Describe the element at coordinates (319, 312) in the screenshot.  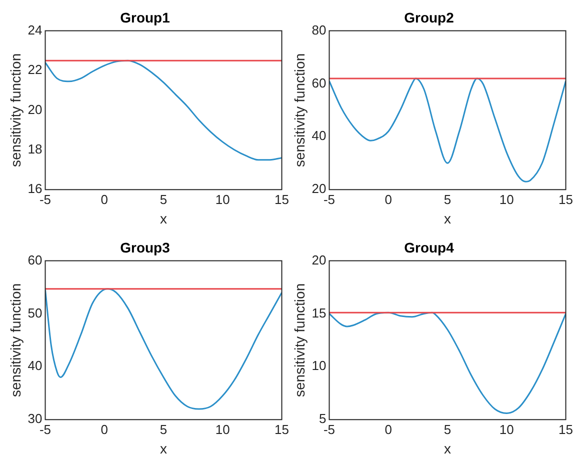
I see `y-tick-label: 15` at that location.